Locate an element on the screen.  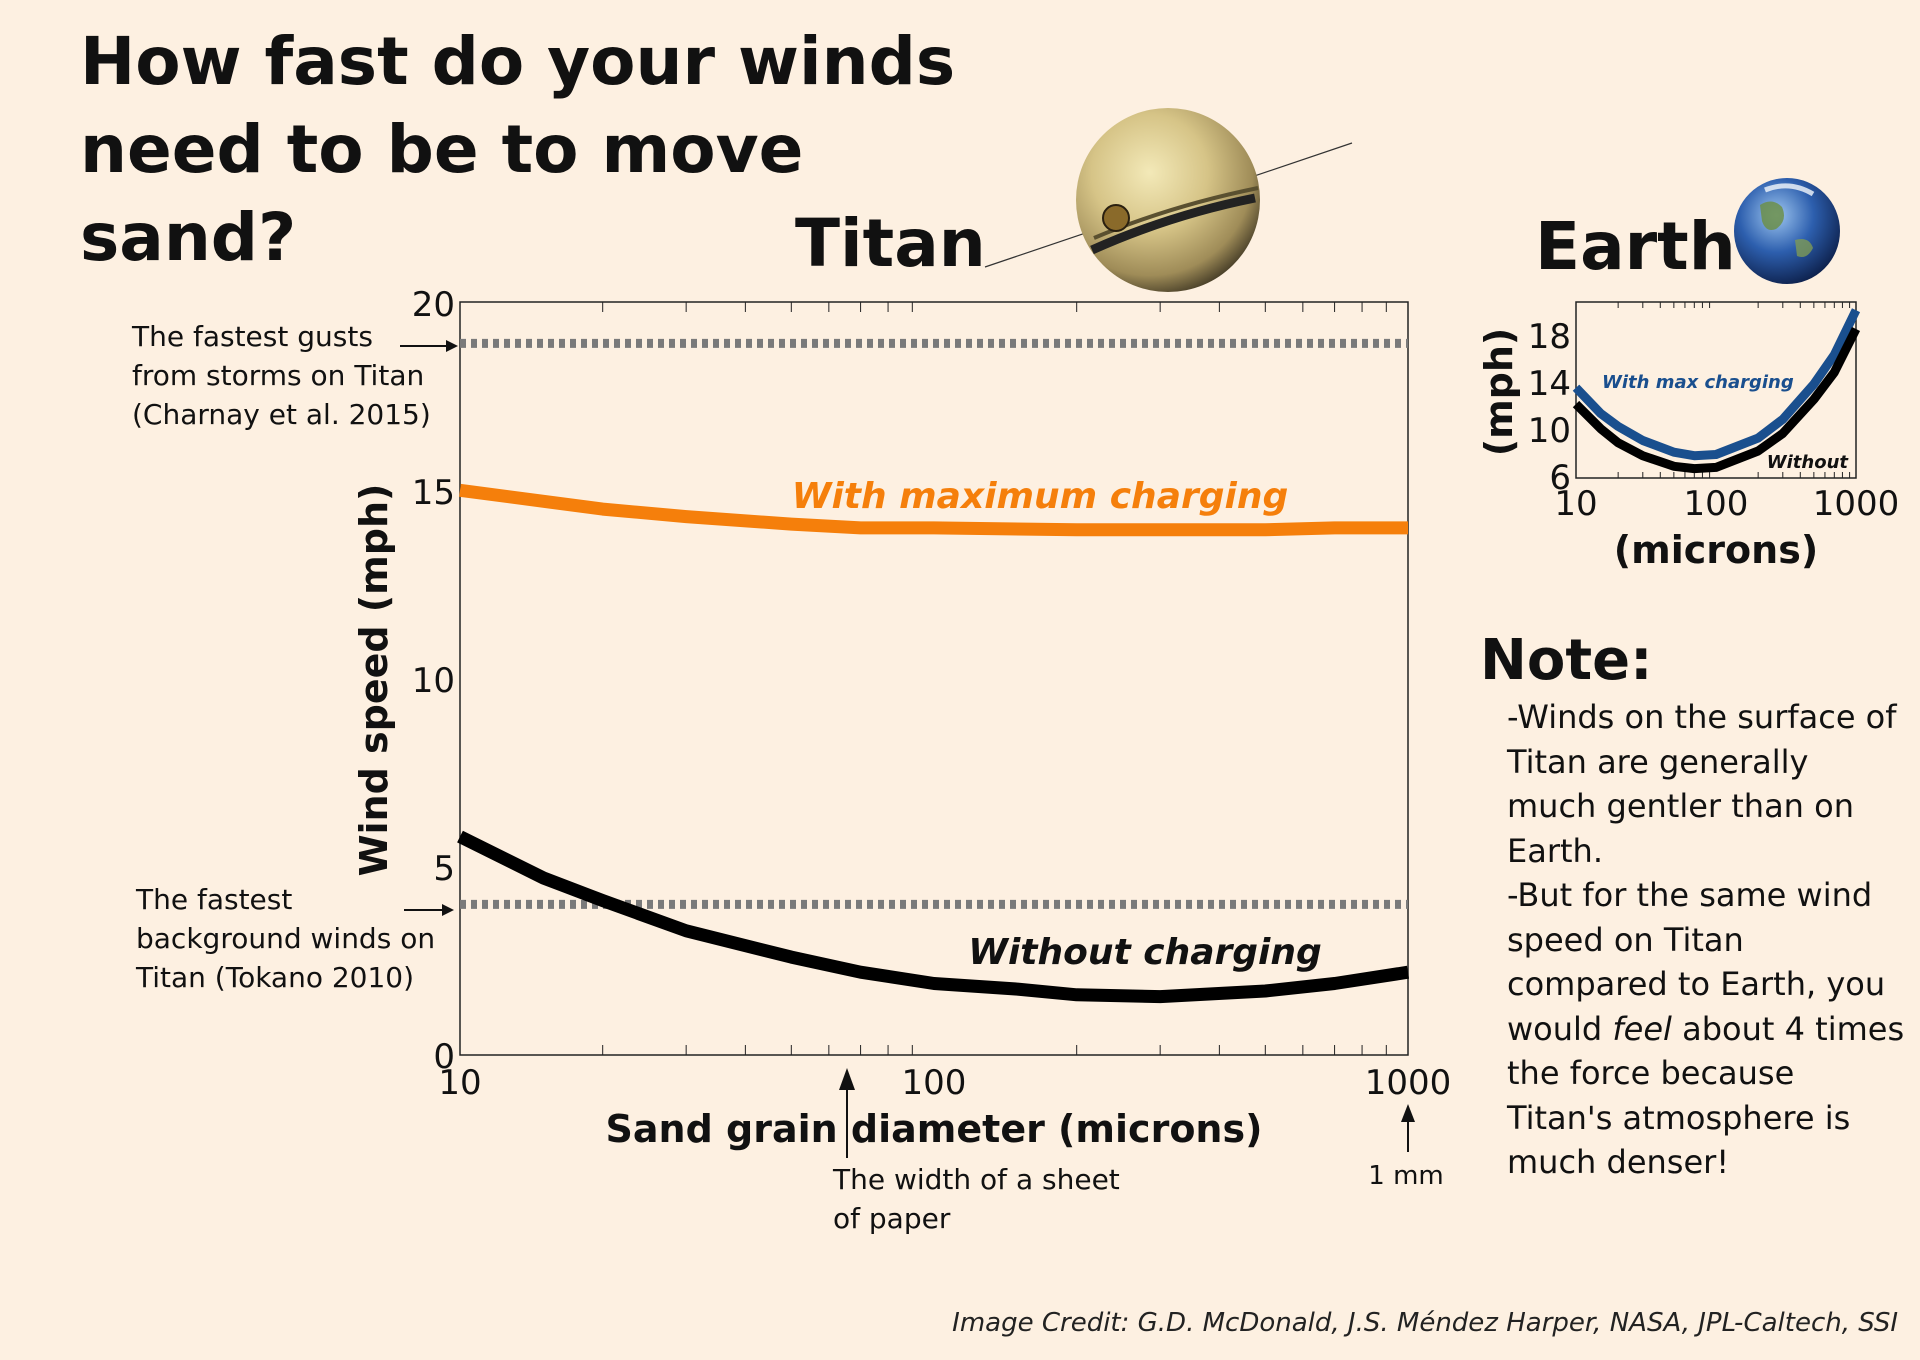
y-tick-label: 15 is located at coordinates (433, 493).